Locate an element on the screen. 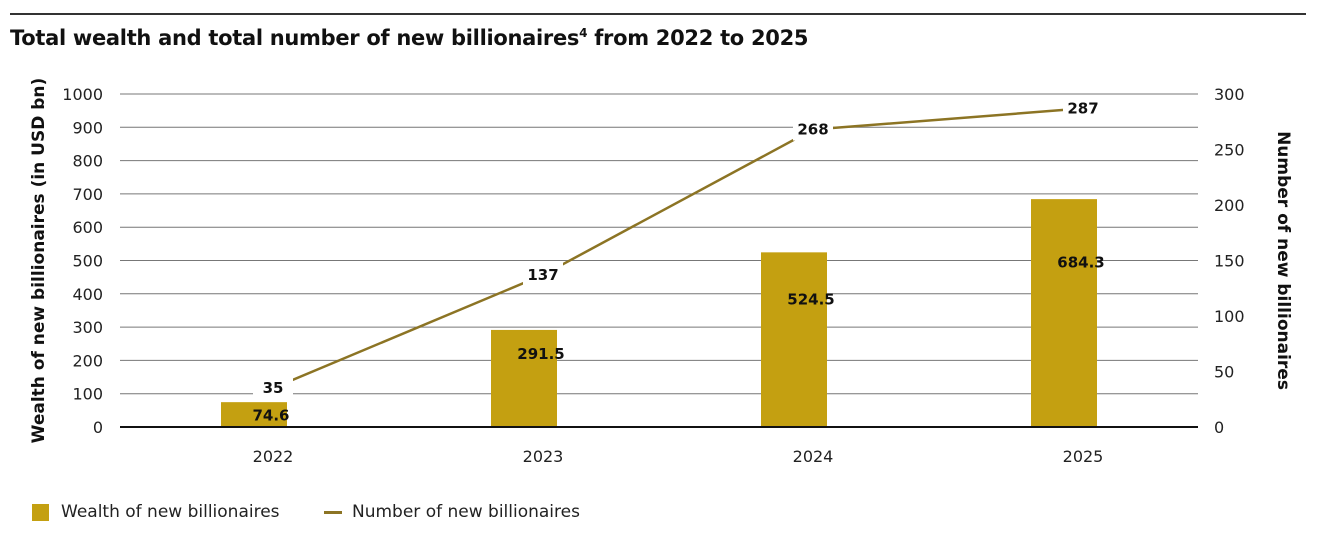 Image resolution: width=1320 pixels, height=534 pixels. x-tick-label: 2023 is located at coordinates (543, 456).